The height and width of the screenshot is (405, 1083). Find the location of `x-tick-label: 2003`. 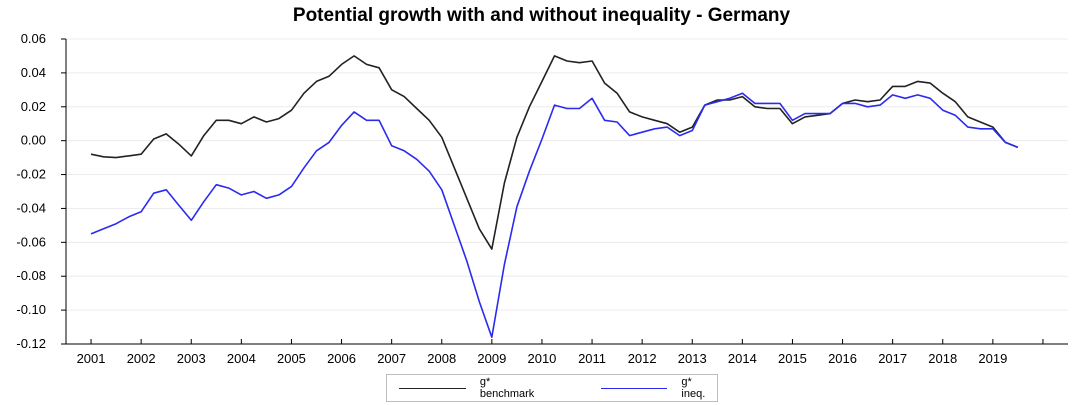

x-tick-label: 2003 is located at coordinates (191, 358).